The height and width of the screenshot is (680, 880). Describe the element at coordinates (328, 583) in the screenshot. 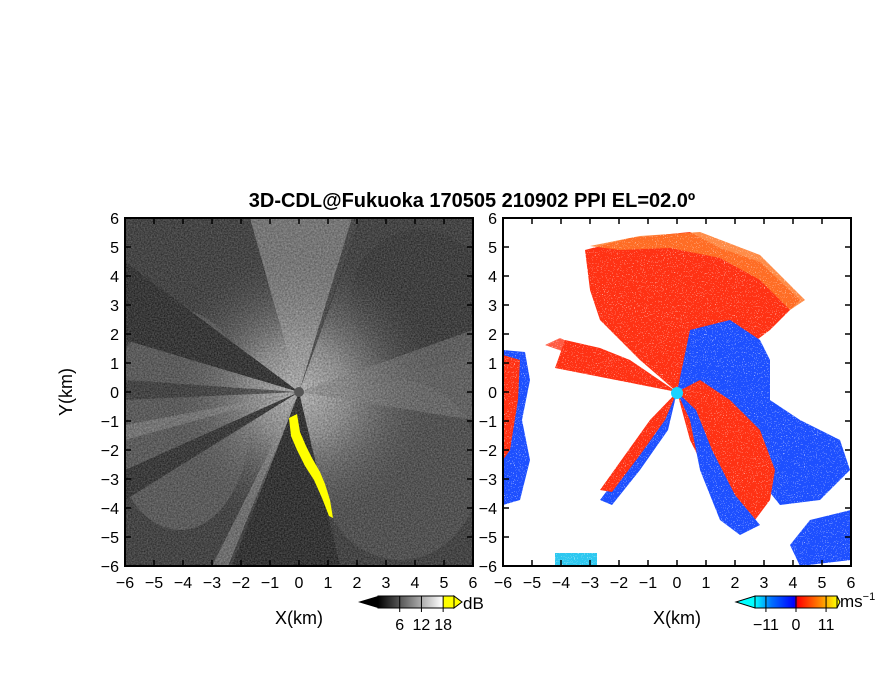

I see `left-x-tick-label: 1` at that location.